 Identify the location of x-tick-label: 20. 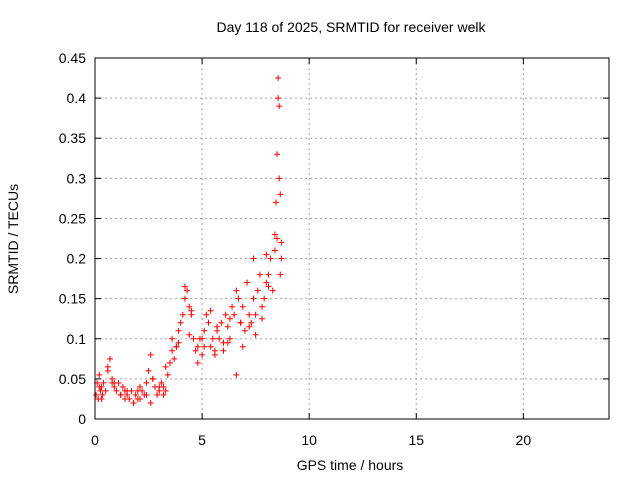
(524, 440).